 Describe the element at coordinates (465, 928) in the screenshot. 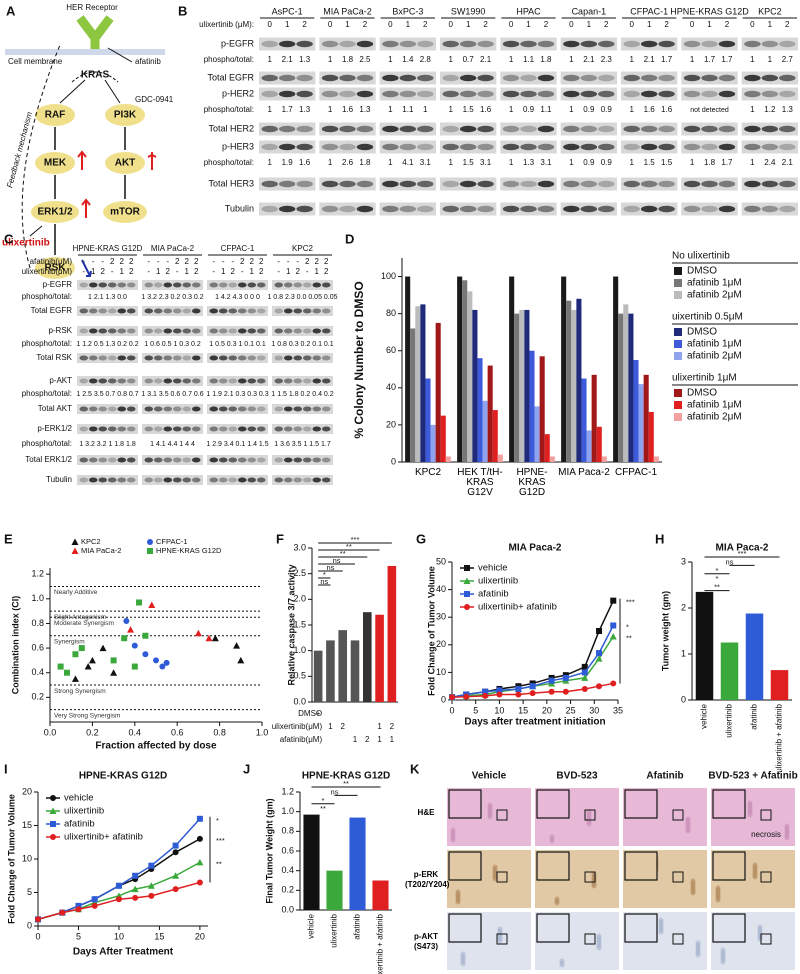

I see `inset` at that location.